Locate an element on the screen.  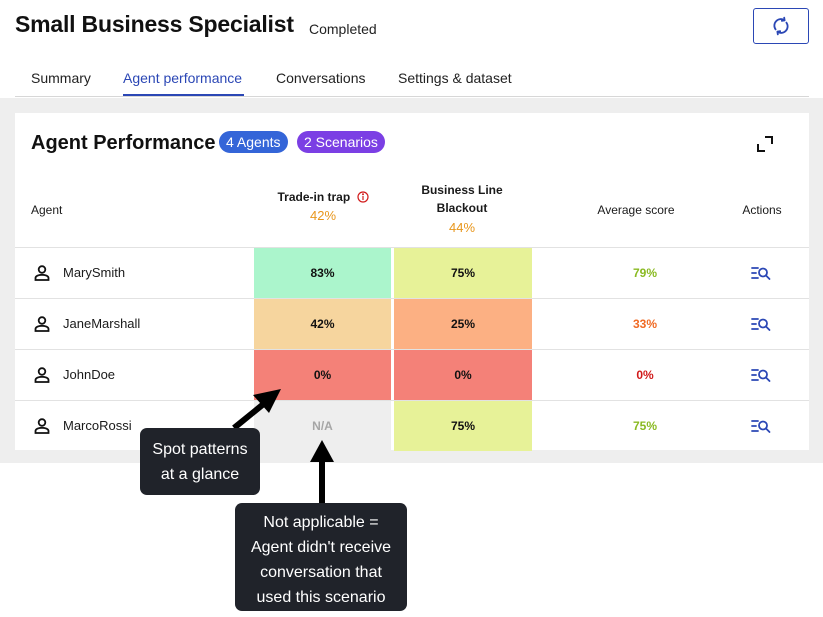
expand-button is located at coordinates (765, 144).